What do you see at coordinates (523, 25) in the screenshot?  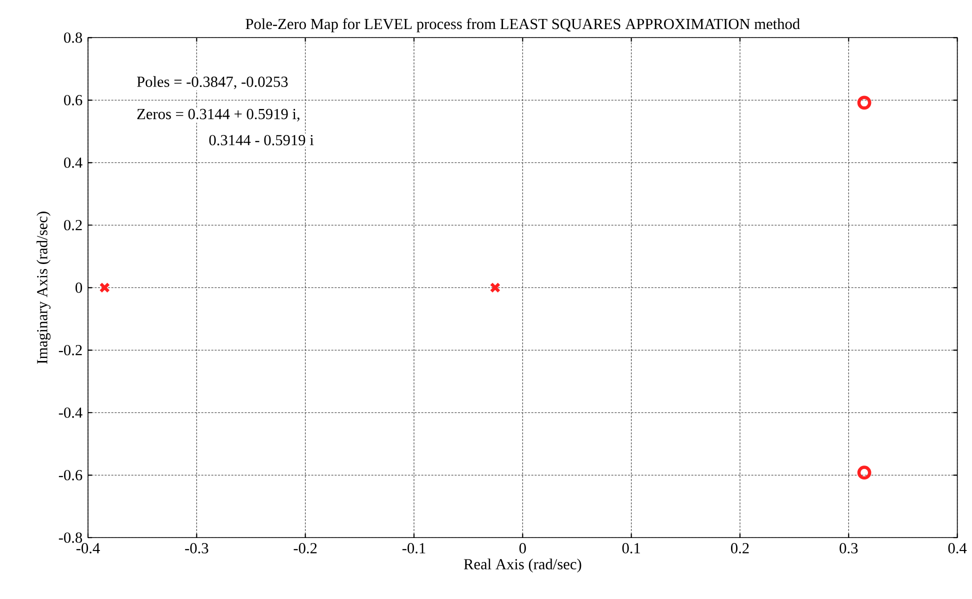 I see `chart-title: Pole-Zero Map for LEVEL process from LEAST SQUARES APPROXIMATION method` at bounding box center [523, 25].